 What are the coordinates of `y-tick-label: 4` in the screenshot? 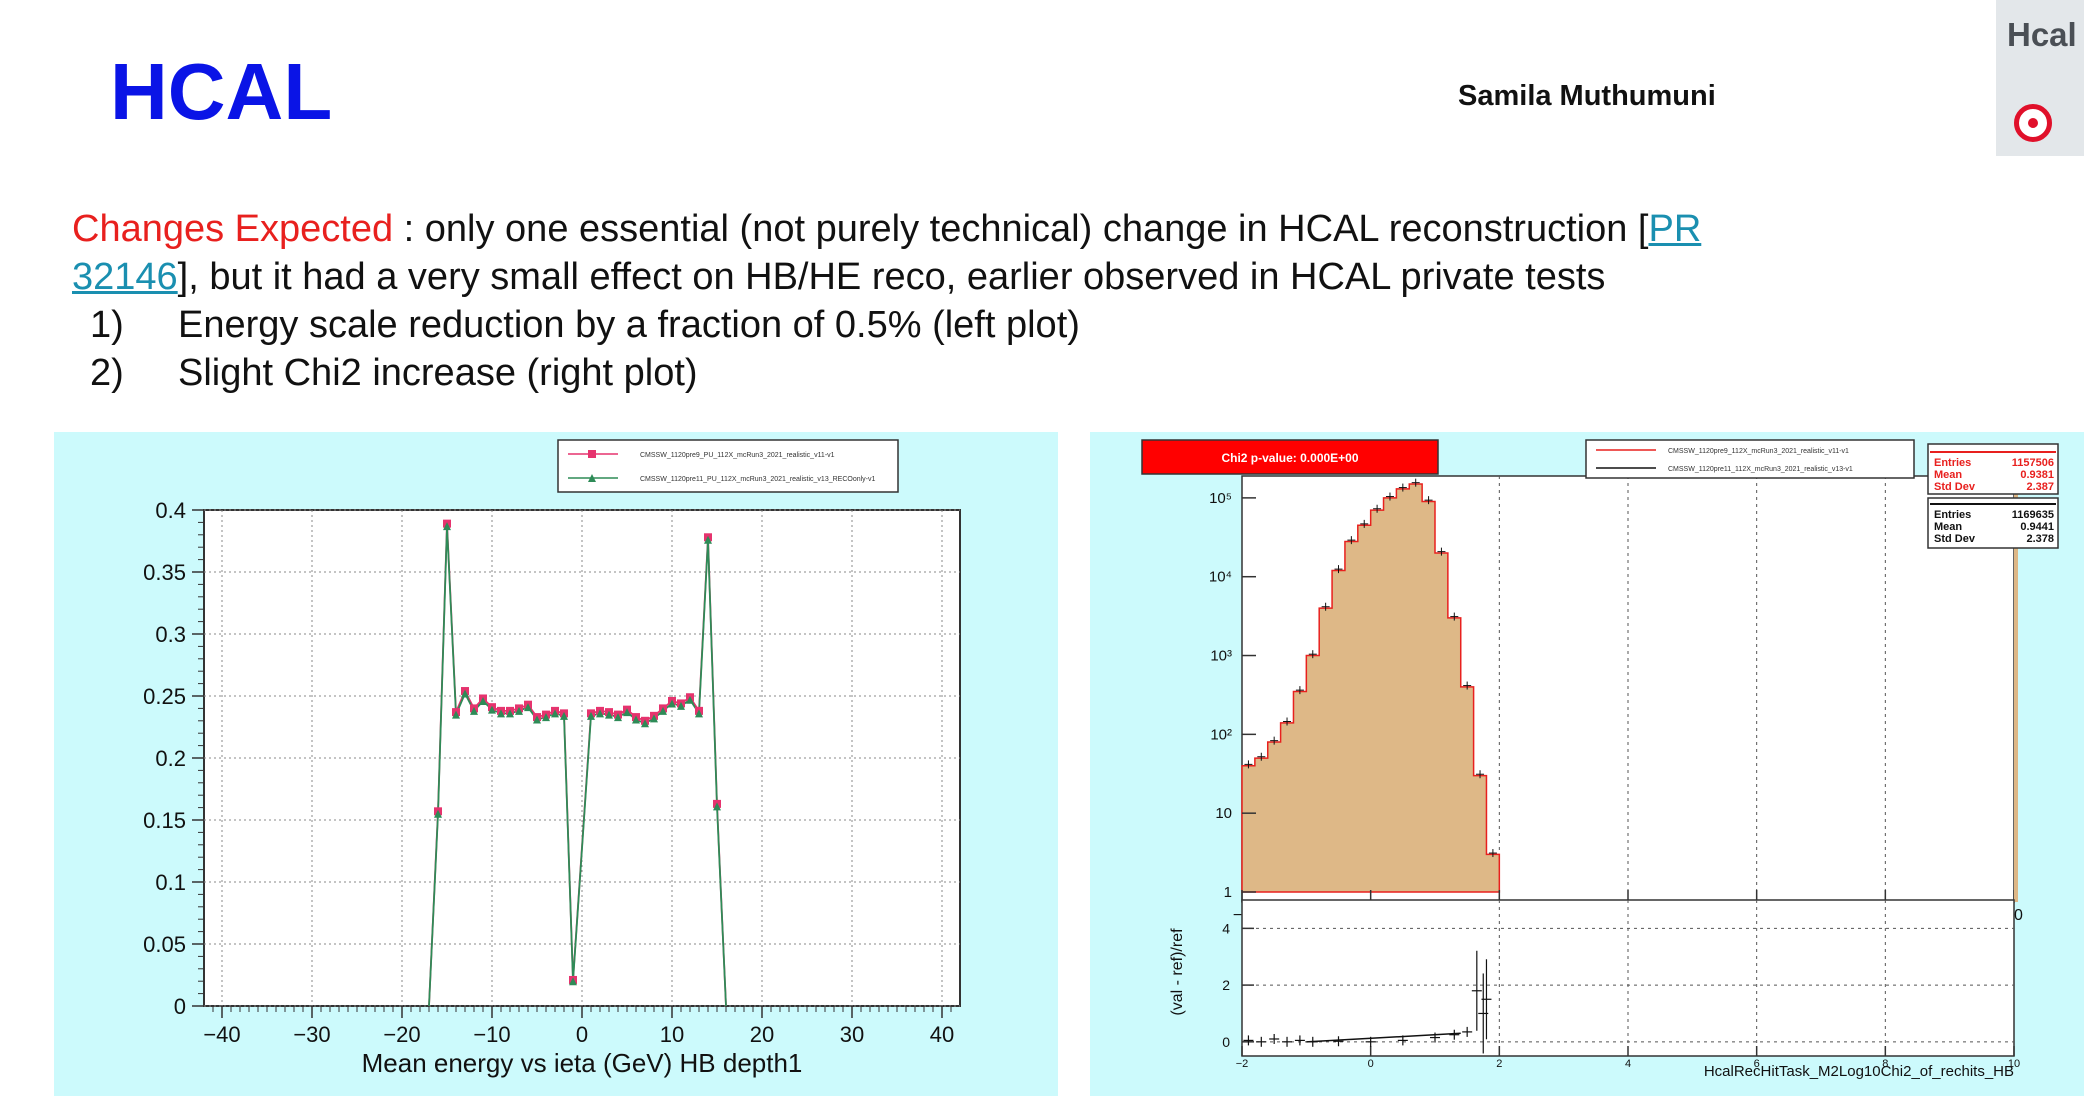 It's located at (1226, 928).